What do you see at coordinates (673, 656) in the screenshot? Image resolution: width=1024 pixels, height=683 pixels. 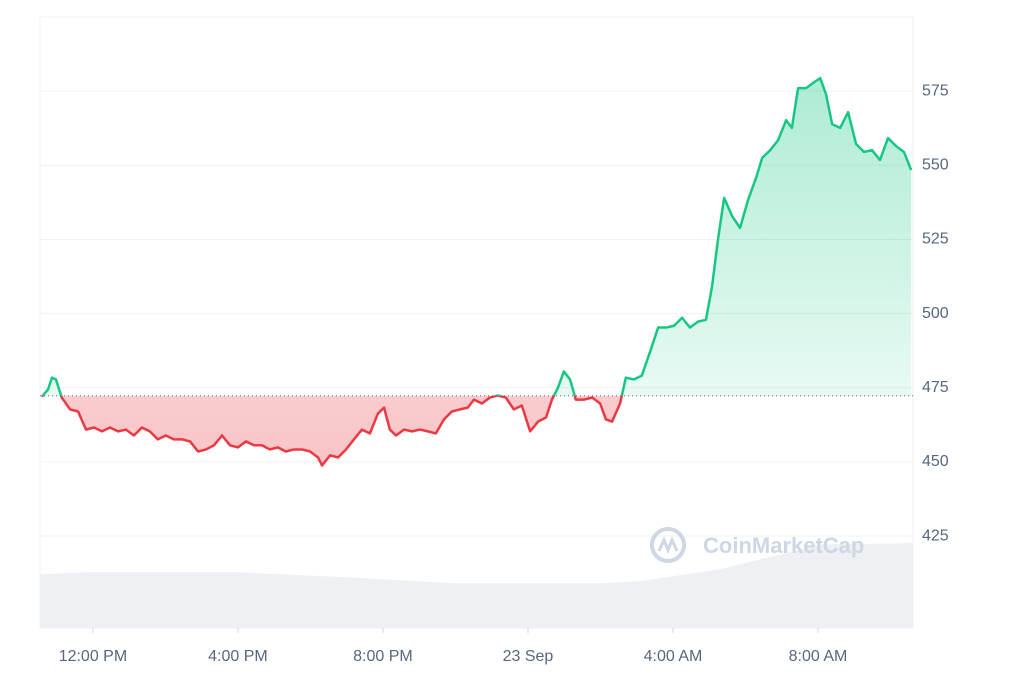 I see `x-tick-label: 4:00 AM` at bounding box center [673, 656].